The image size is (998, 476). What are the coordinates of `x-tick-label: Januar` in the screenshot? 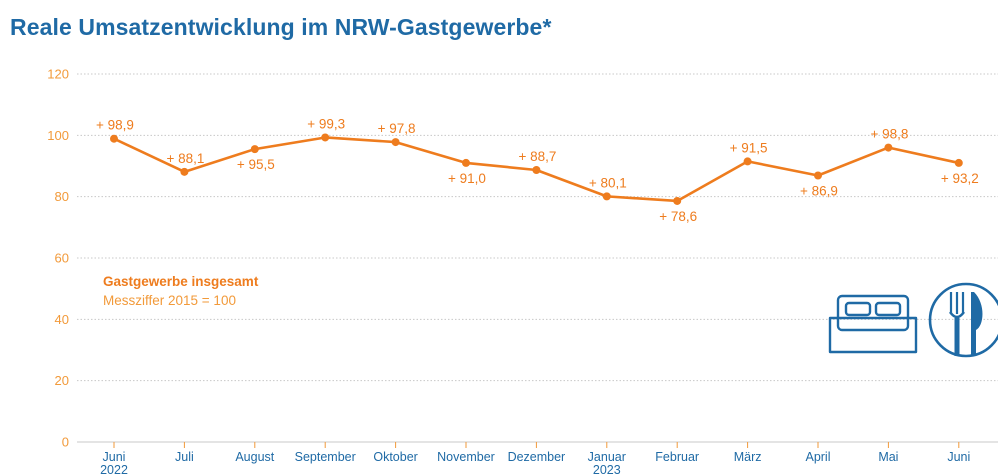 It's located at (607, 457).